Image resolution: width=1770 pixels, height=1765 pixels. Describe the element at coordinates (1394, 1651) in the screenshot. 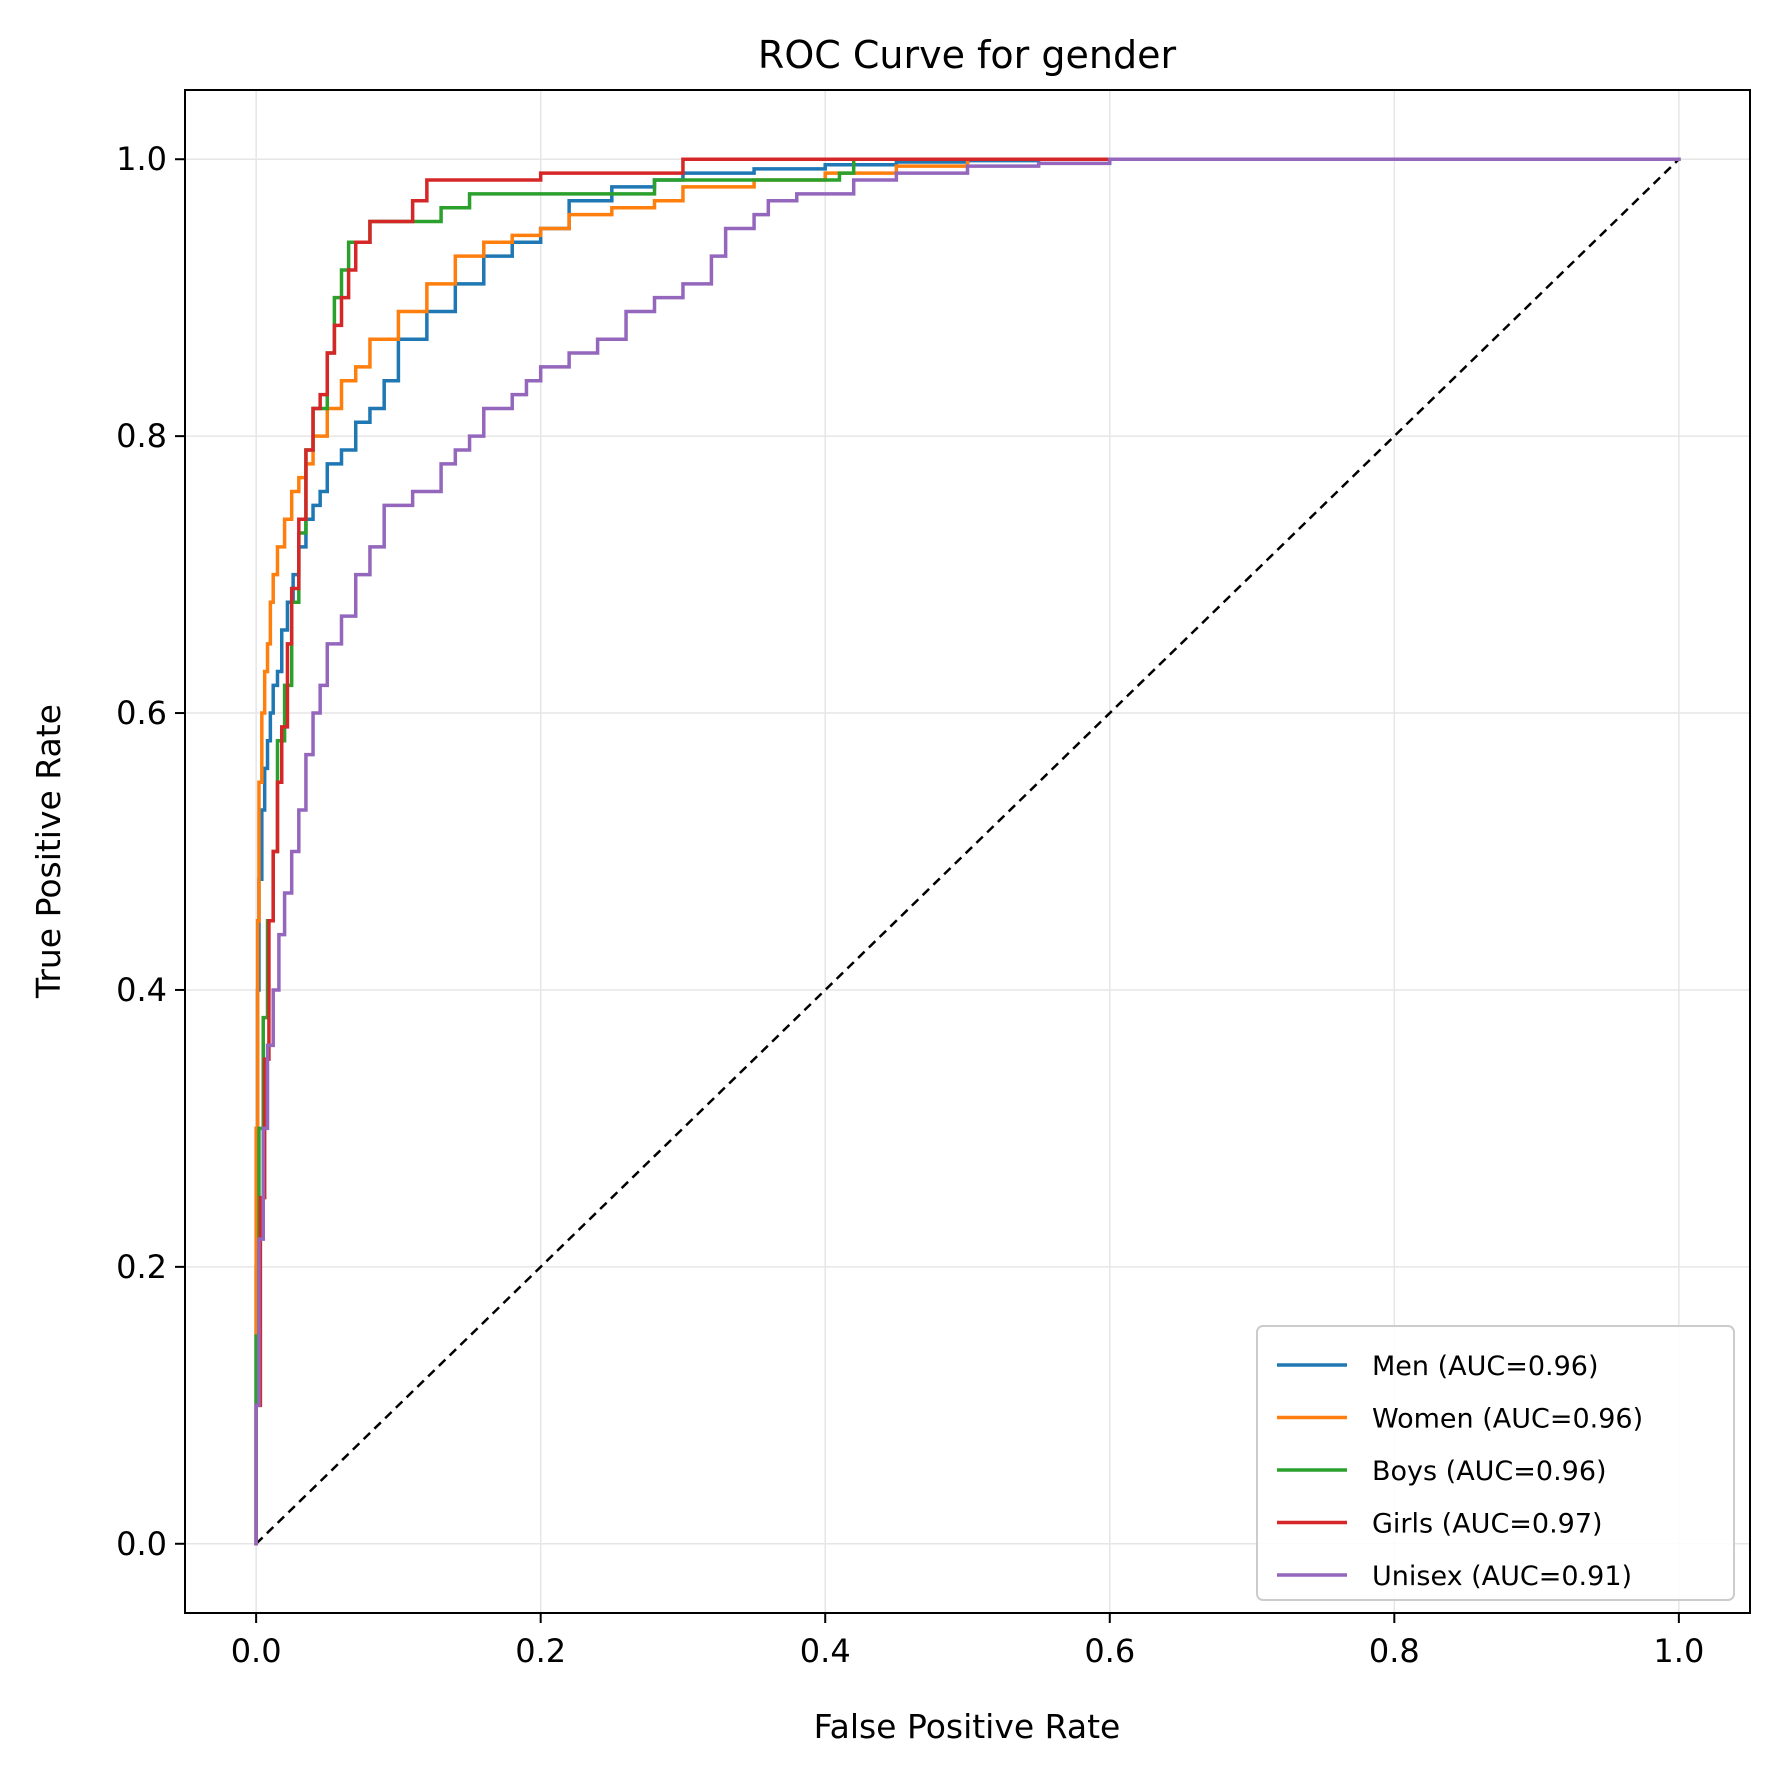

I see `x-tick-label: 0.8` at that location.